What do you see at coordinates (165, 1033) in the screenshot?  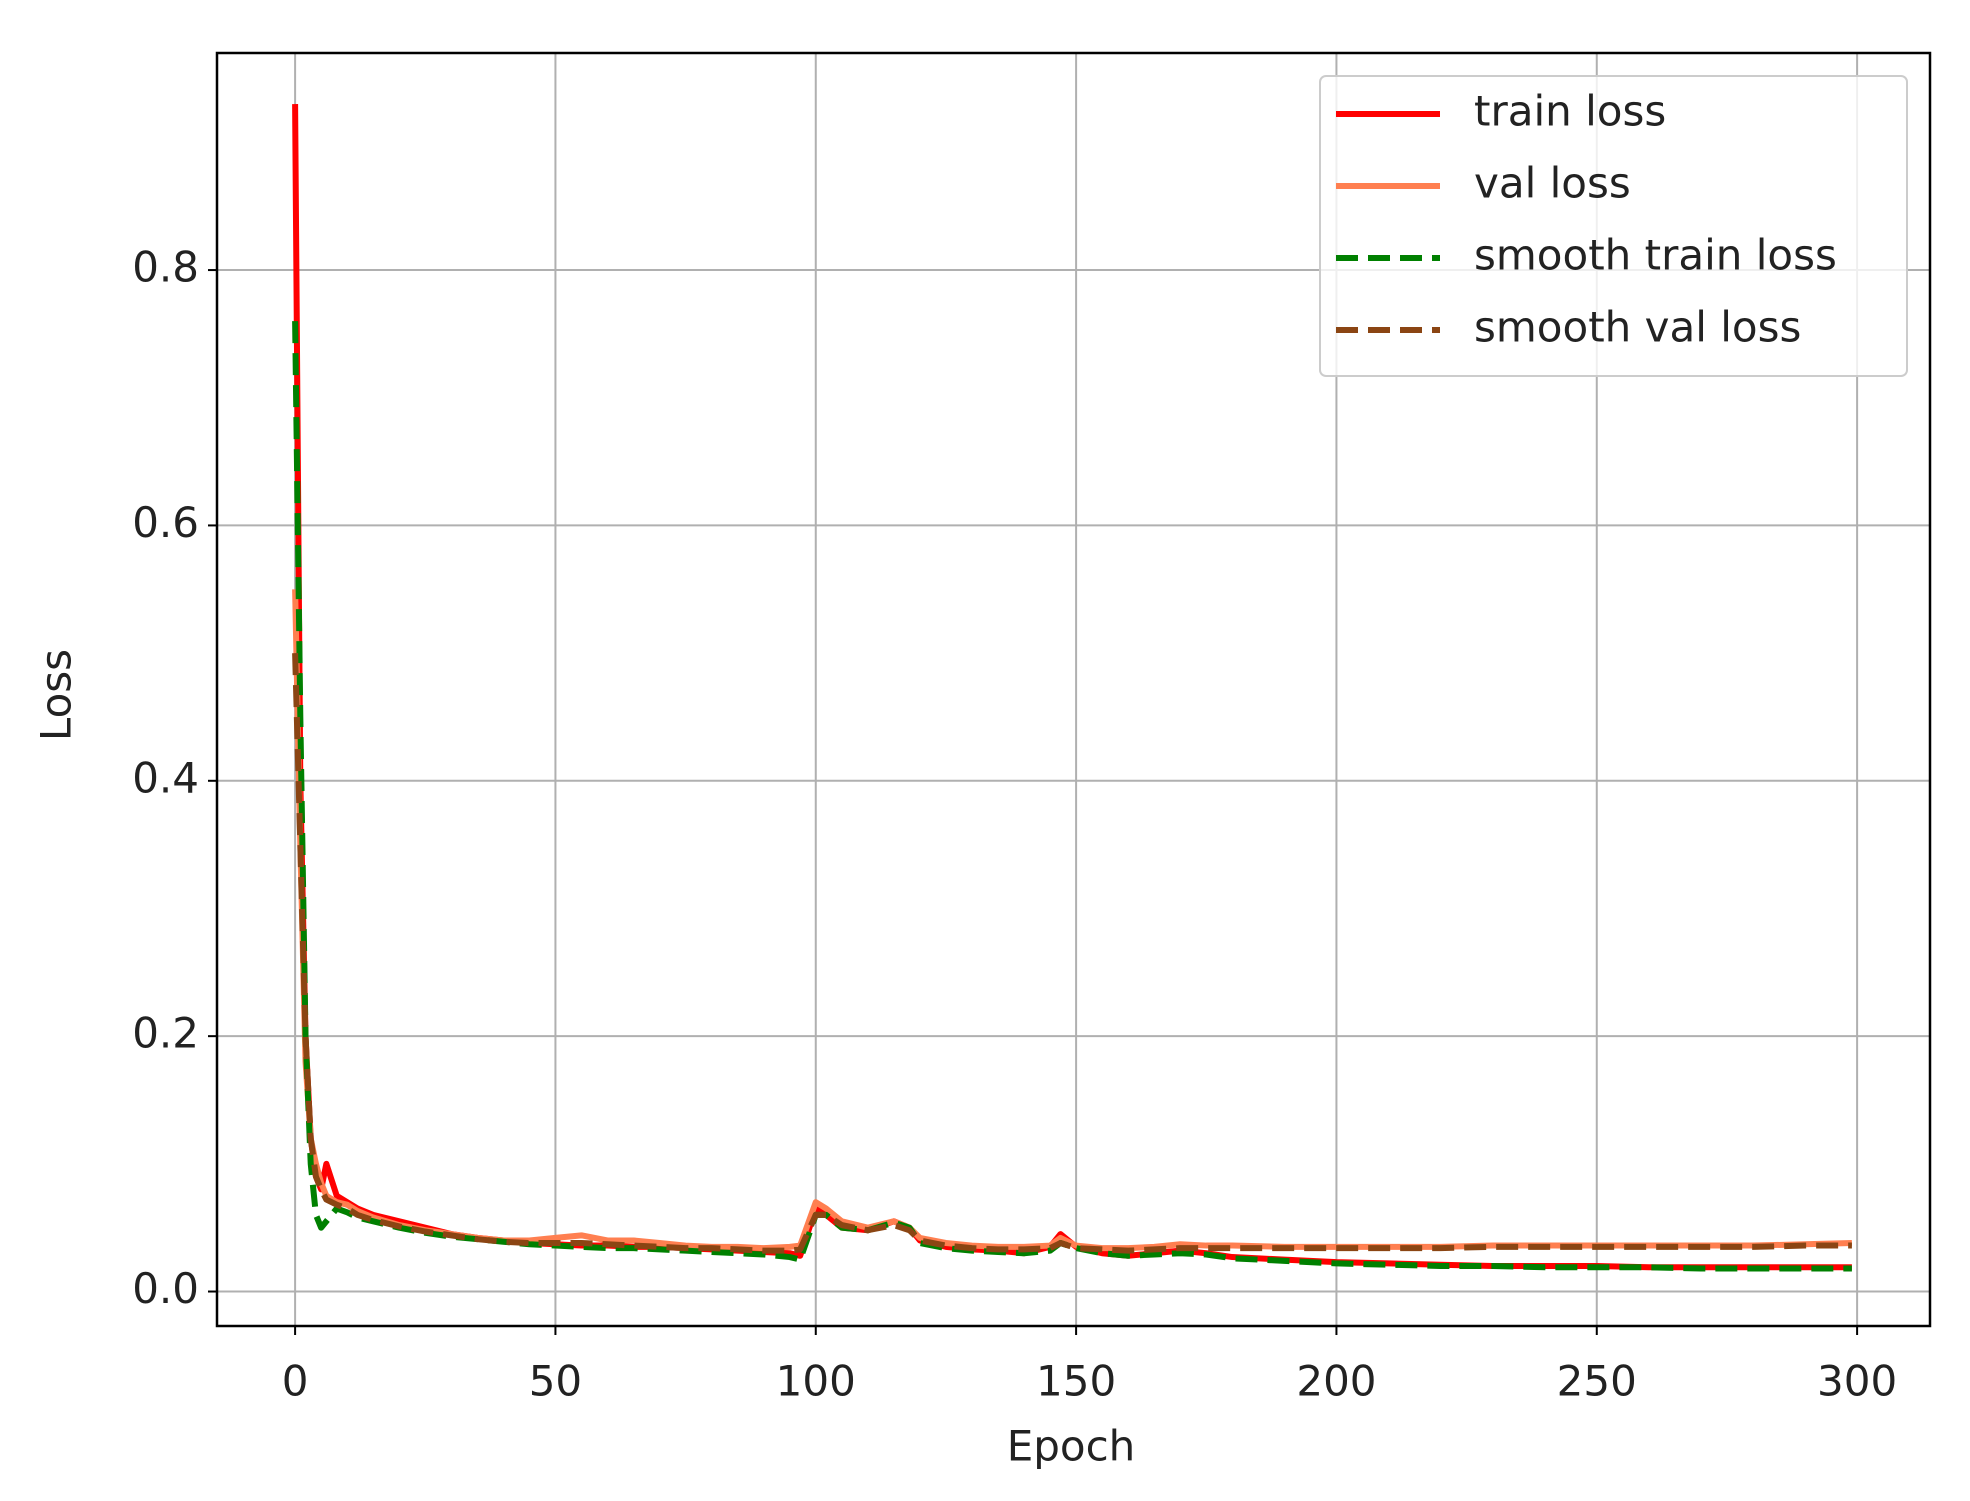 I see `y-tick-label: 0.2` at bounding box center [165, 1033].